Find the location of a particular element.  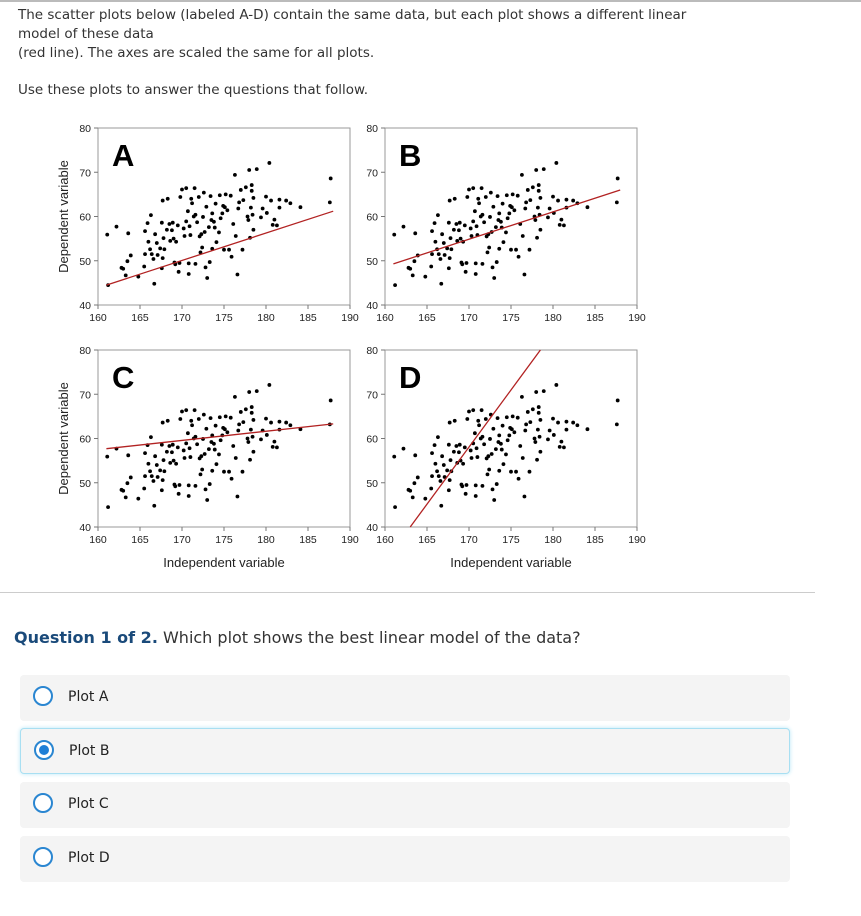

y-tick-label: 40 is located at coordinates (85, 306).